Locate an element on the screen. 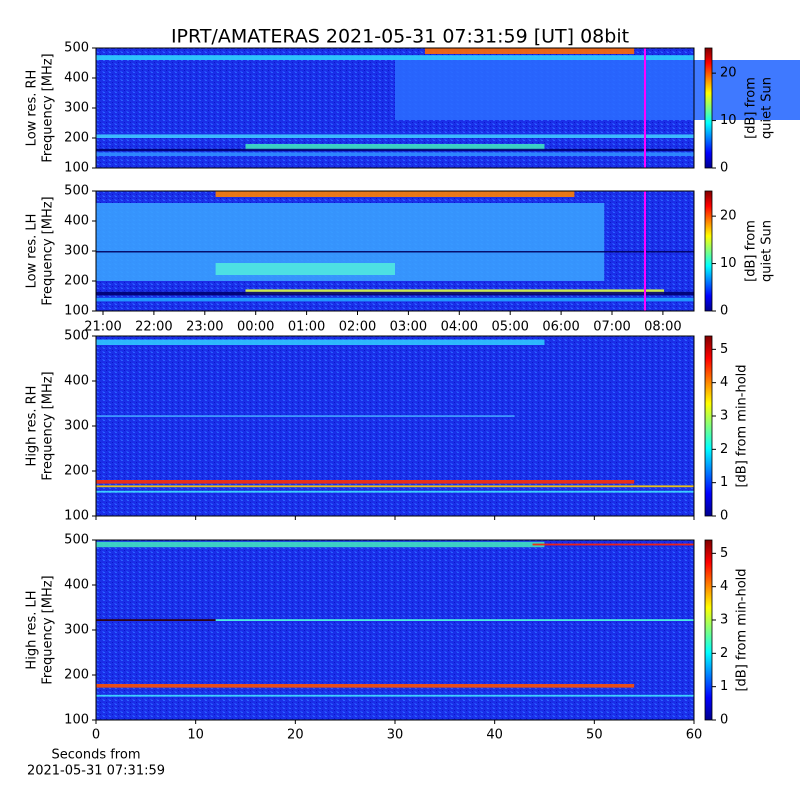 This screenshot has width=800, height=804. y-axis-label: High res. LH is located at coordinates (32, 629).